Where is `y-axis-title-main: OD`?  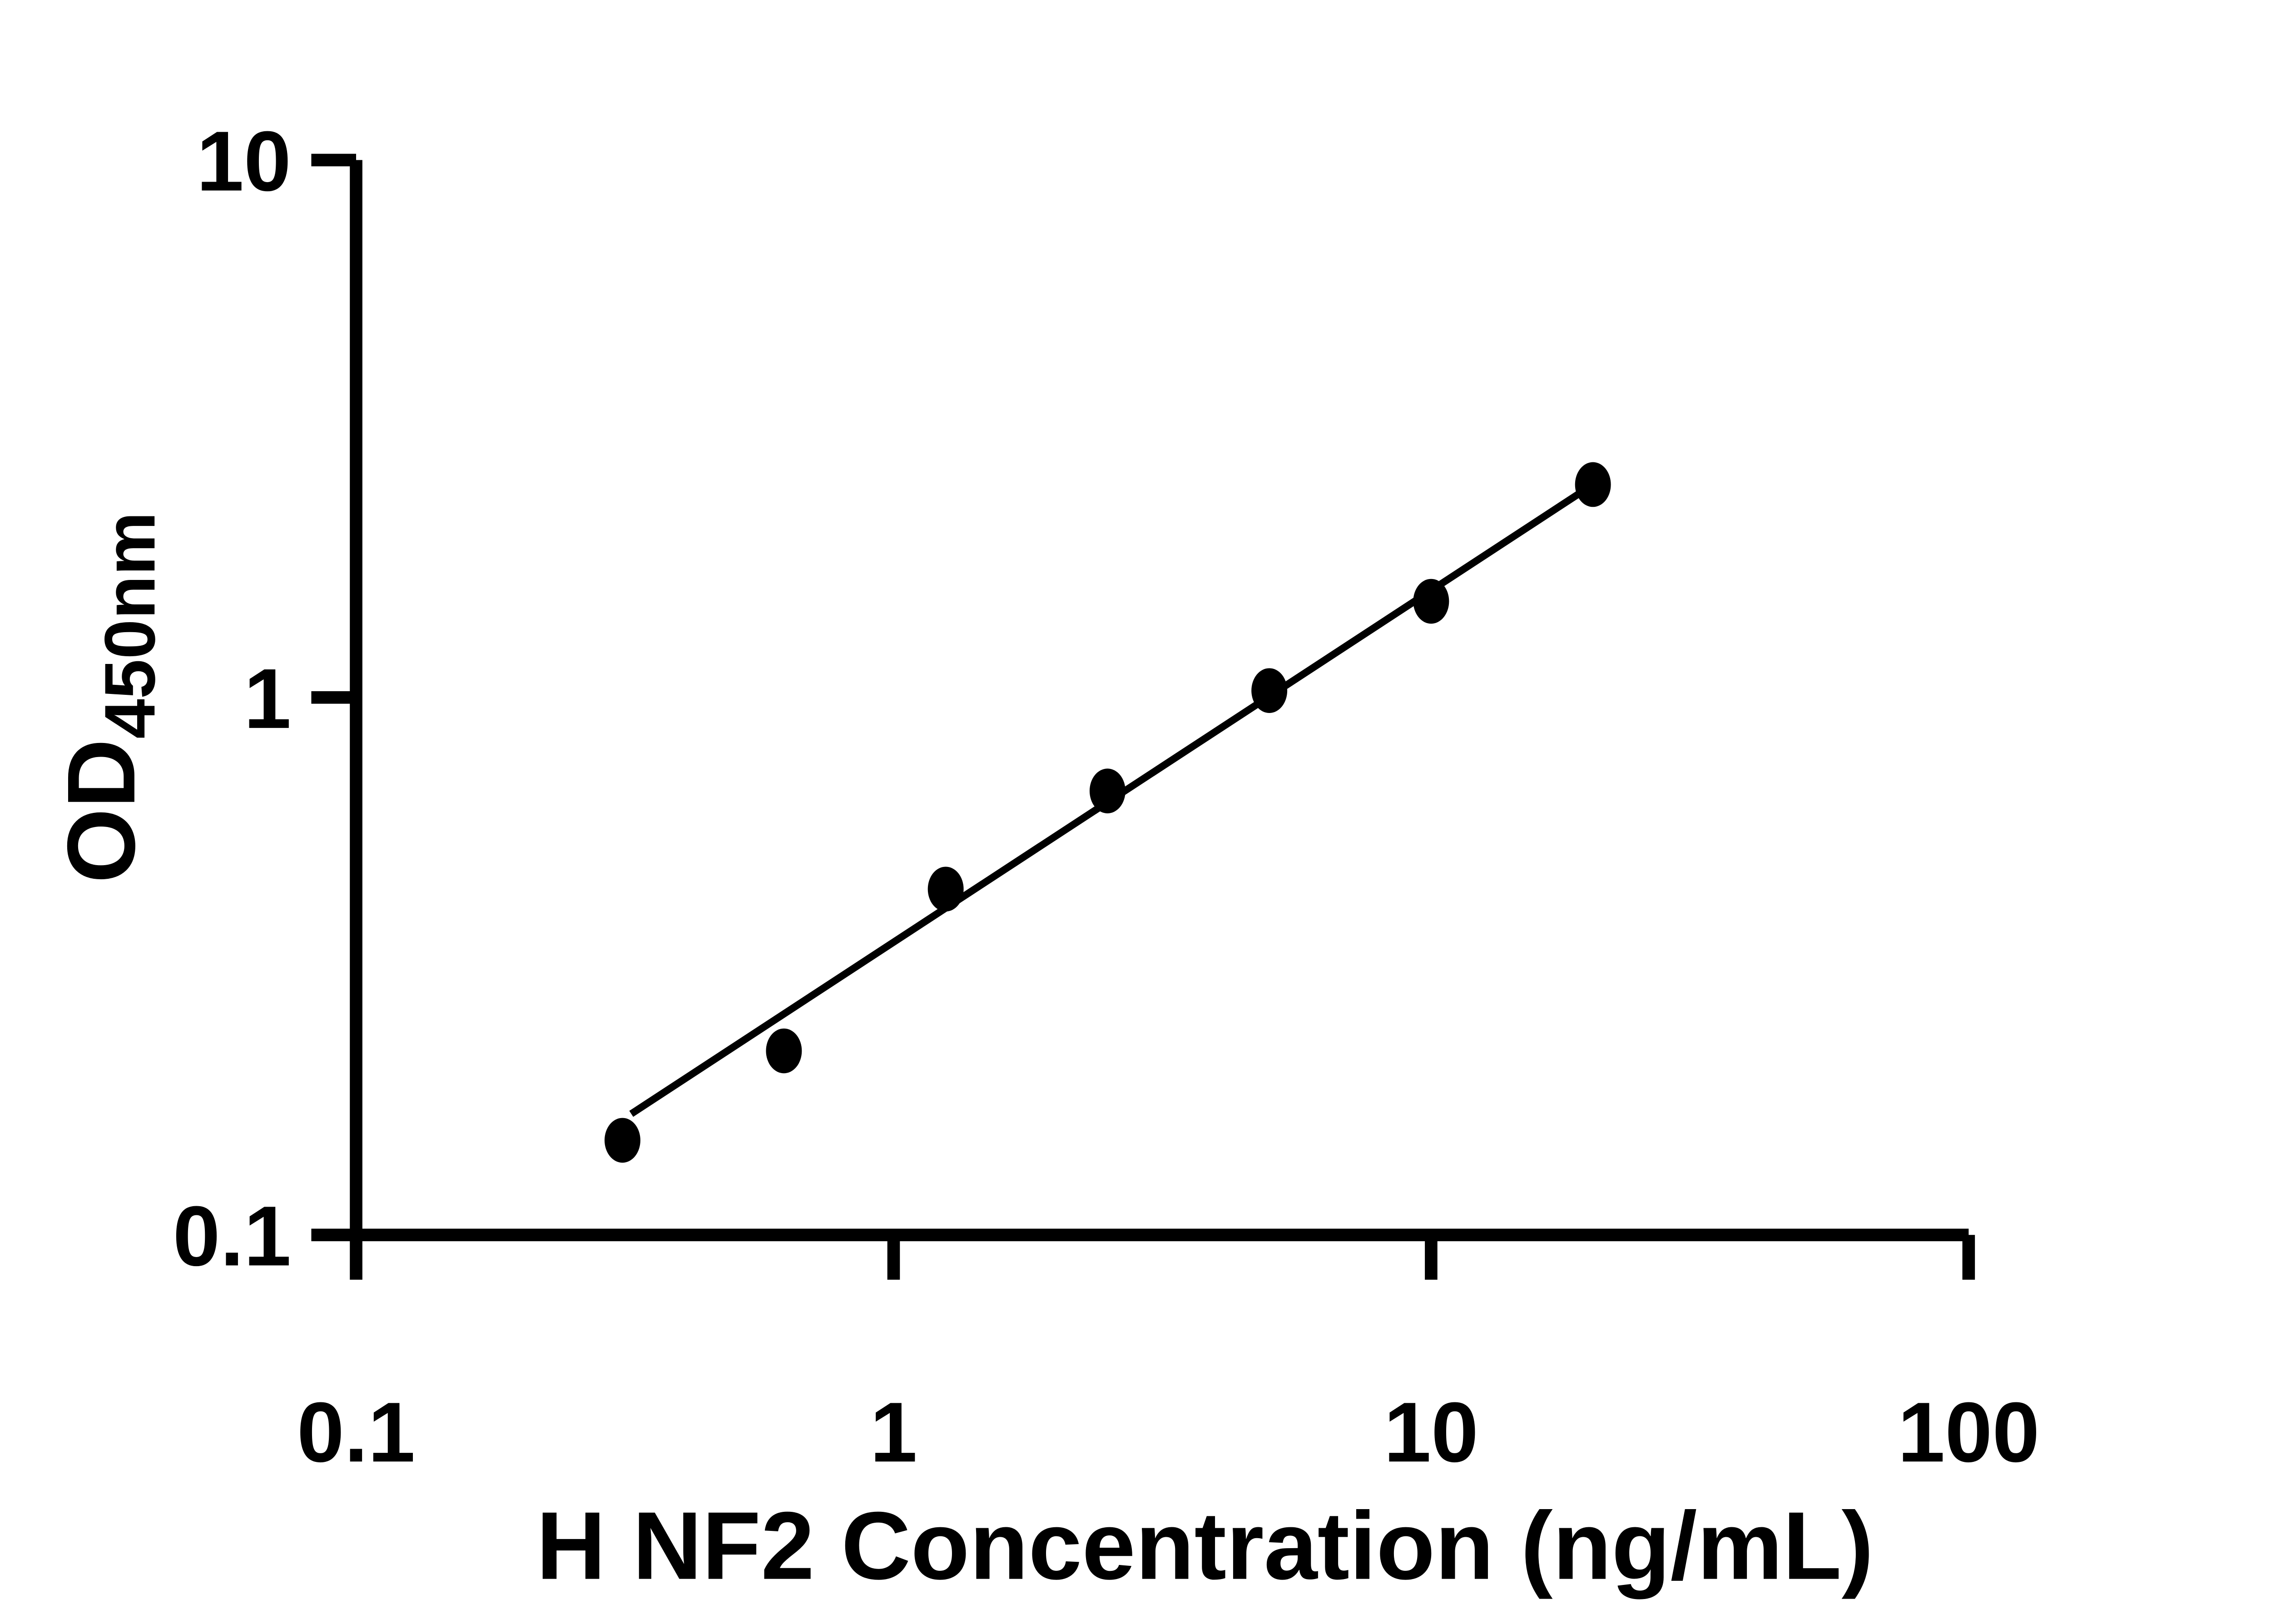
y-axis-title-main: OD is located at coordinates (101, 810).